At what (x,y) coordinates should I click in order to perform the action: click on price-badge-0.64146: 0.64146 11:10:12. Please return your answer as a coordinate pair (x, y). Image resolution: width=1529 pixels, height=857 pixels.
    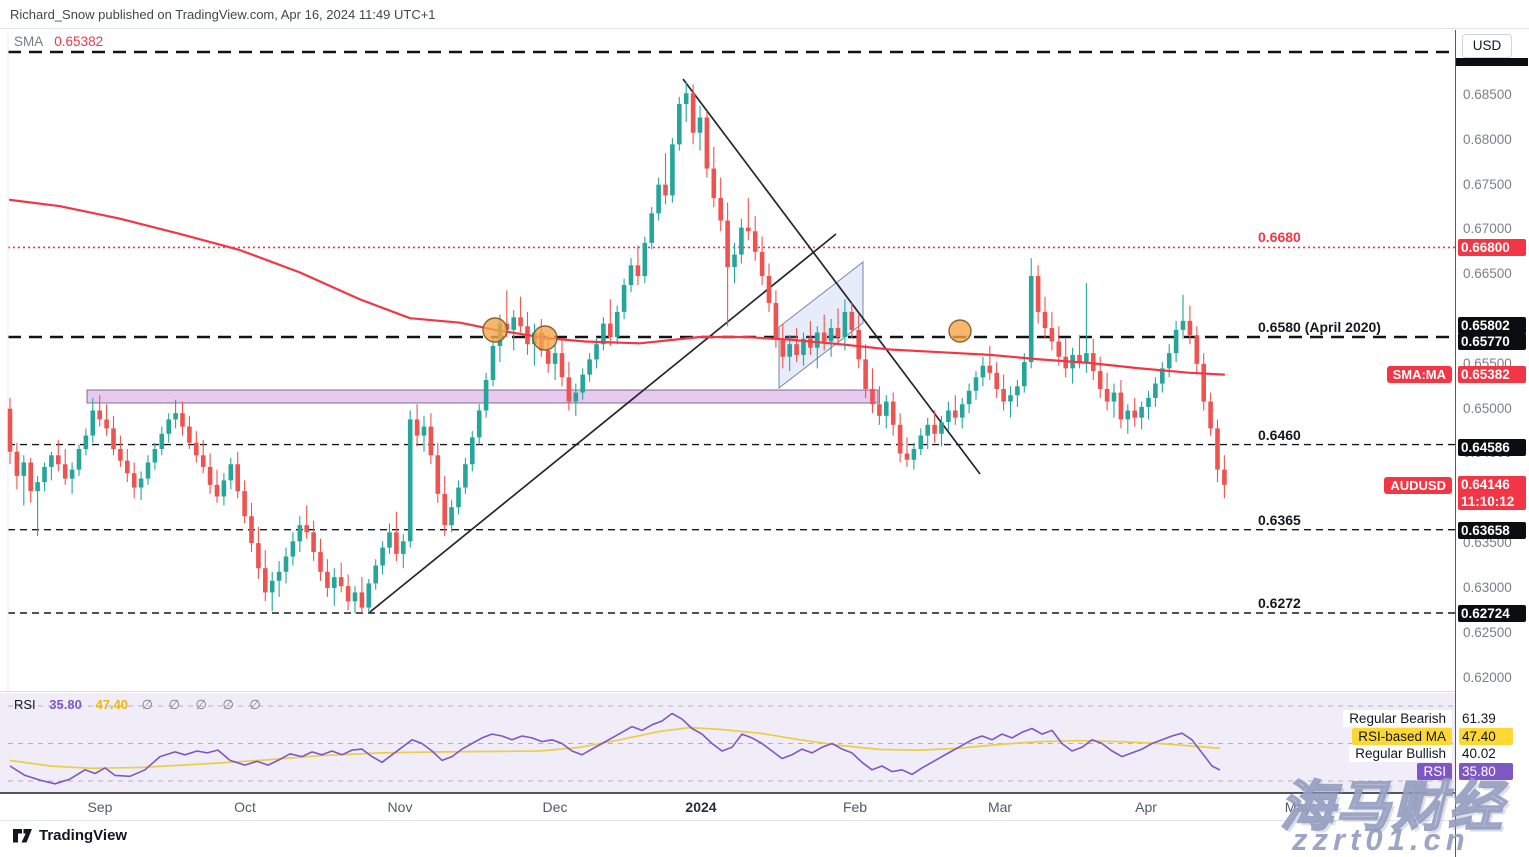
    Looking at the image, I should click on (1492, 493).